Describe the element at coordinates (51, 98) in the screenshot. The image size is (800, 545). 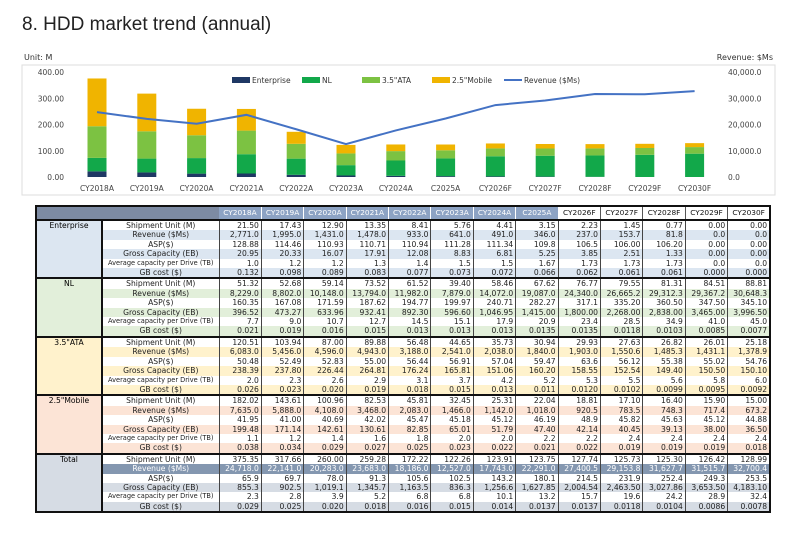
I see `y-tick-label: 300.00` at that location.